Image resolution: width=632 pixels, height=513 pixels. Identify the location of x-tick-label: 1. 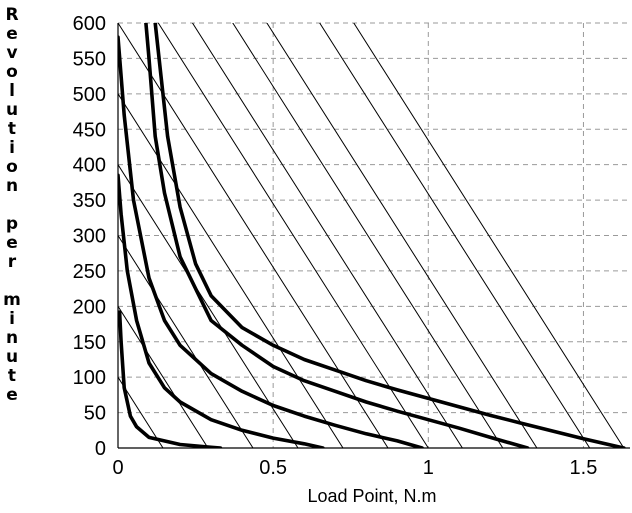
(428, 468).